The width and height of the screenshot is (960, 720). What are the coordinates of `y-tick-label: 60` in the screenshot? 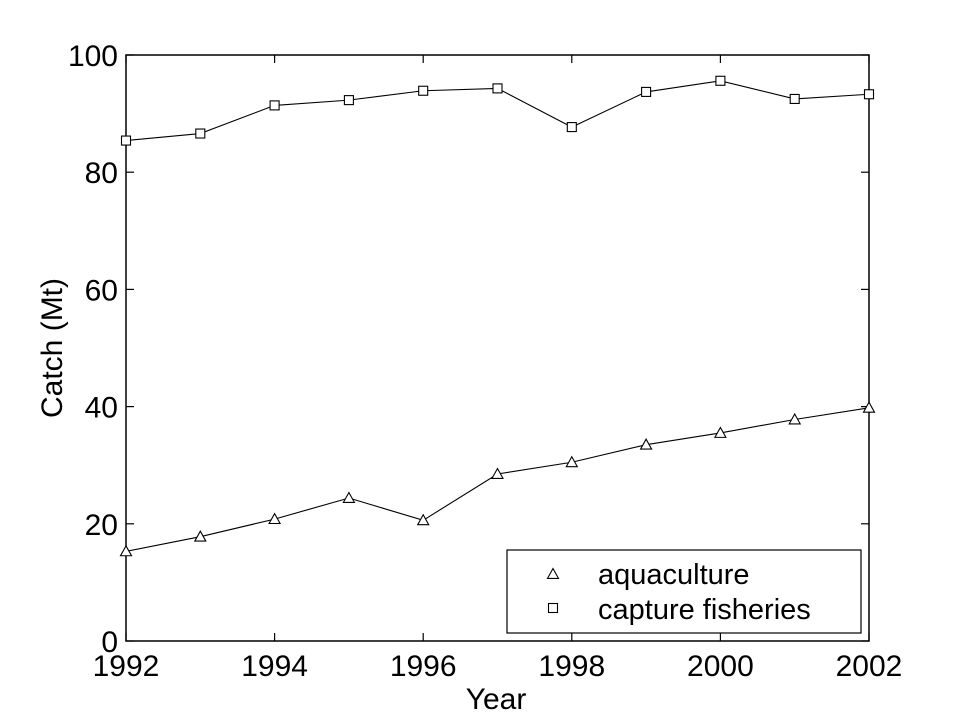 It's located at (101, 290).